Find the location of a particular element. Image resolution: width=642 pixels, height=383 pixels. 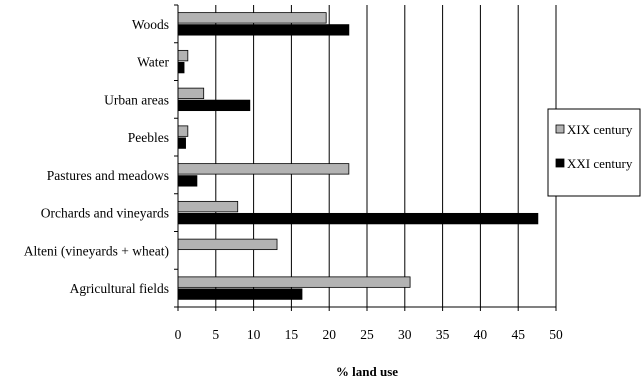

x-tick-label-45: 45 is located at coordinates (518, 334).